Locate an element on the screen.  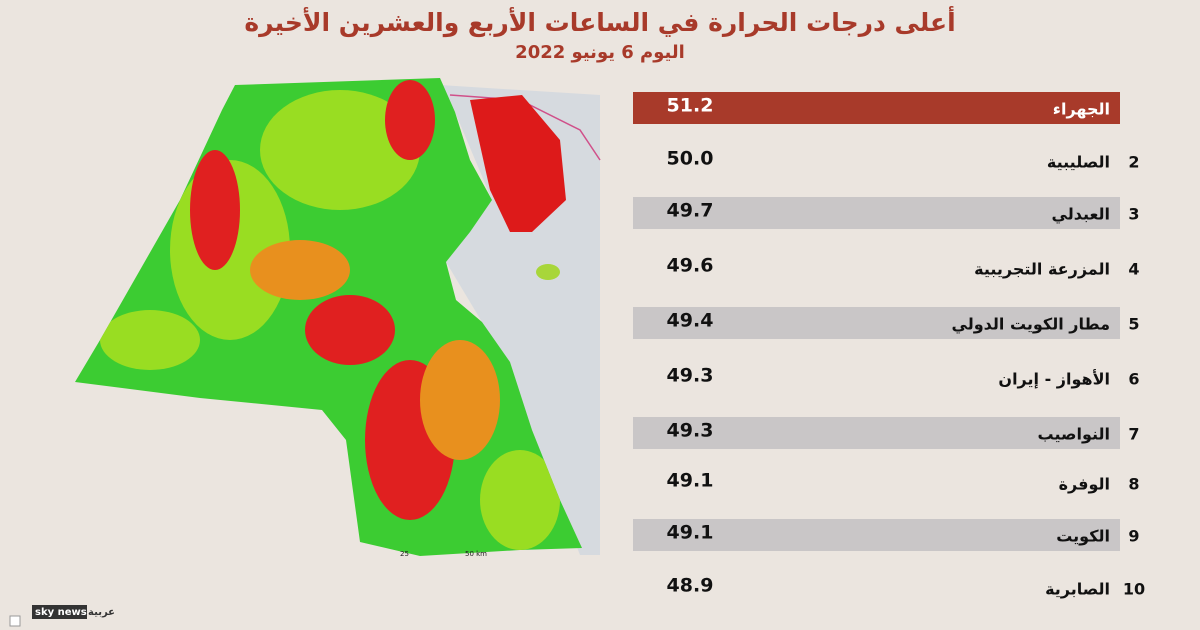
row-value: 51.2 is located at coordinates (690, 106).